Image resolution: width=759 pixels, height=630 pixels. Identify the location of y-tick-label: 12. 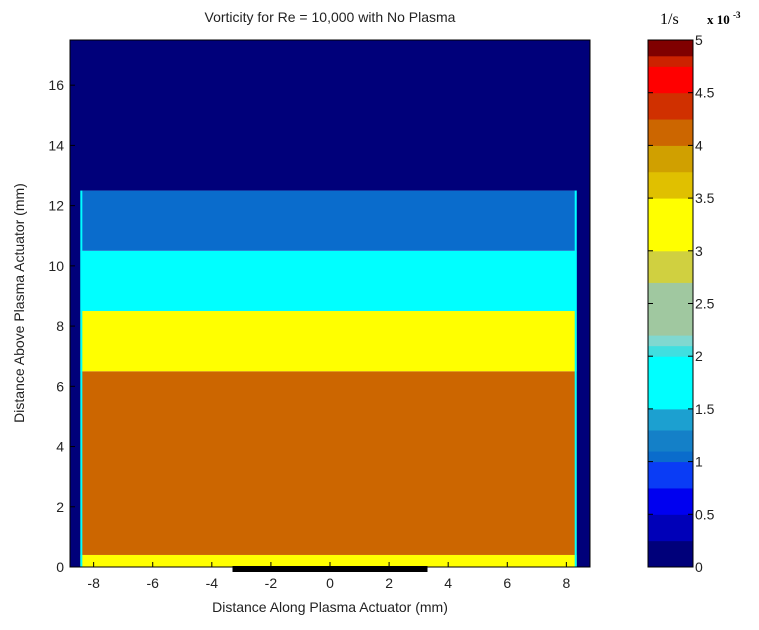
(56, 206).